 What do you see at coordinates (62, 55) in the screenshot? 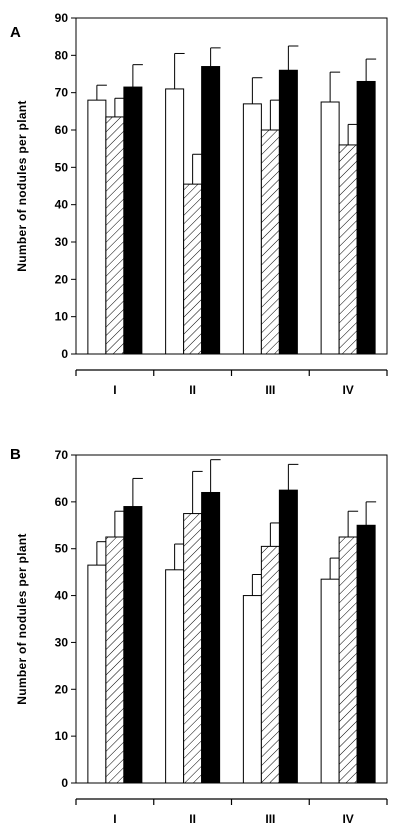
I see `y-tick-label: 80` at bounding box center [62, 55].